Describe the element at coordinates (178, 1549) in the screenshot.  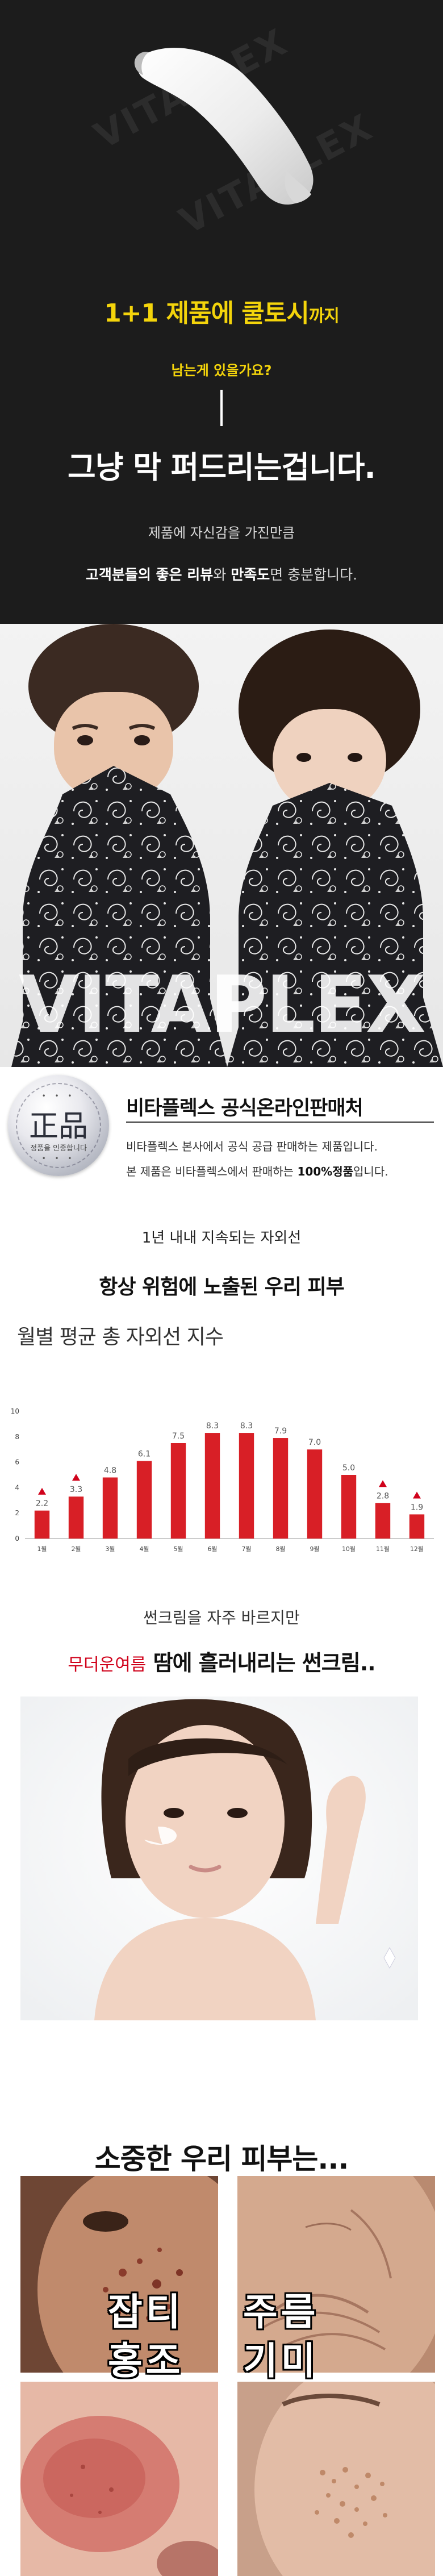
I see `x-tick-label: 5월` at that location.